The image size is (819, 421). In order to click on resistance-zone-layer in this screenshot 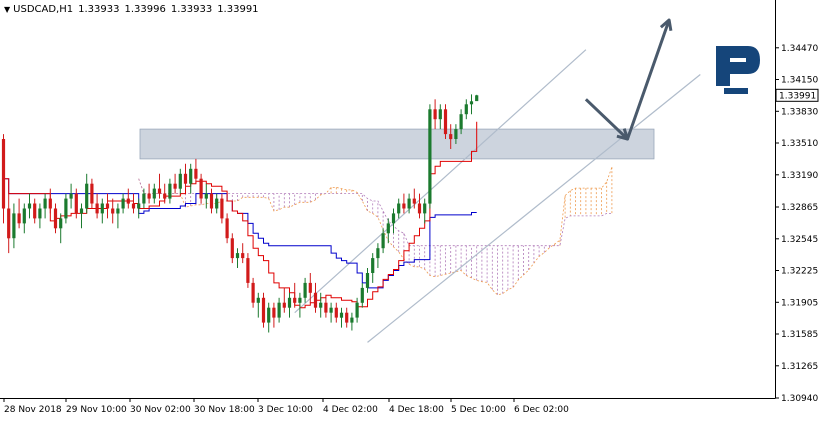, I will do `click(397, 144)`.